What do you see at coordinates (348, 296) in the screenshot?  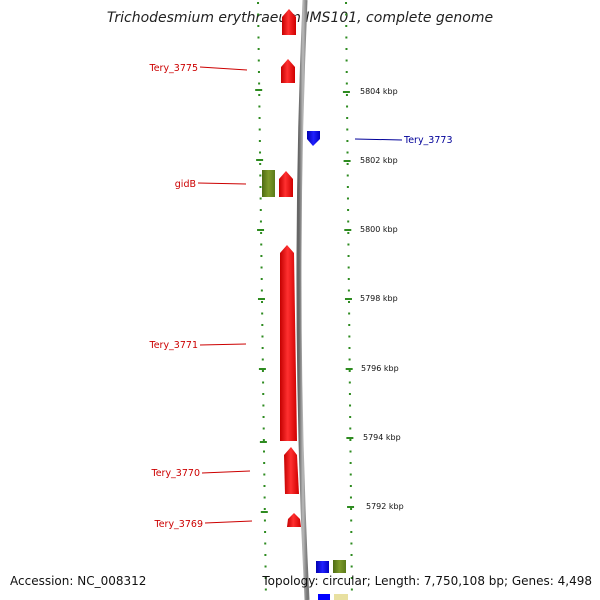 I see `dotted-track-right` at bounding box center [348, 296].